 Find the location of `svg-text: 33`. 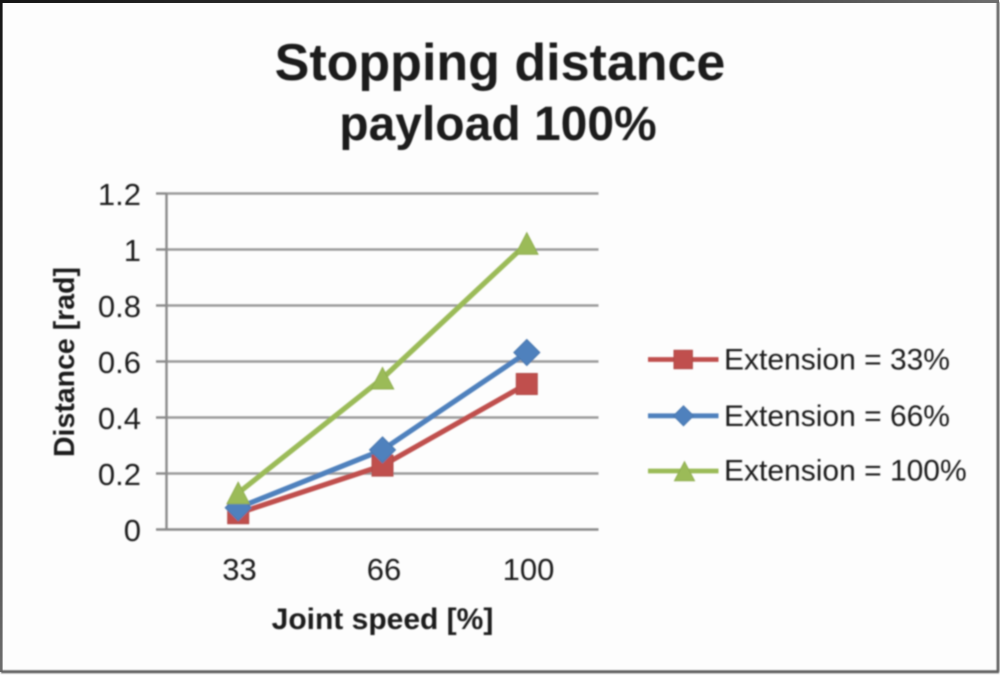

svg-text: 33 is located at coordinates (239, 569).